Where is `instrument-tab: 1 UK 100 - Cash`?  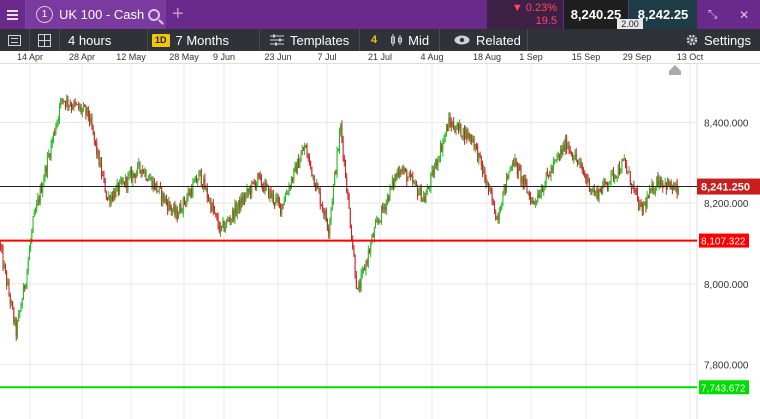 instrument-tab: 1 UK 100 - Cash is located at coordinates (96, 14).